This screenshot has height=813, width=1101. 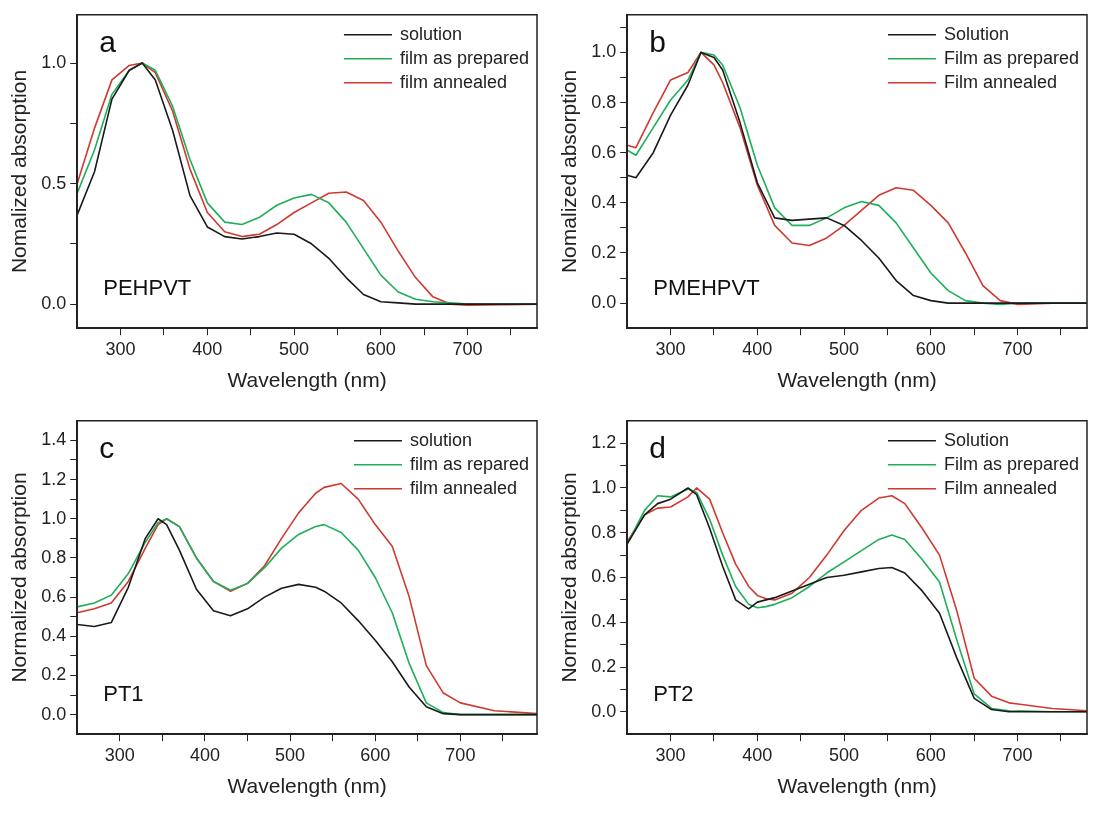 I want to click on y-tick-label: 0.5, so click(x=54, y=182).